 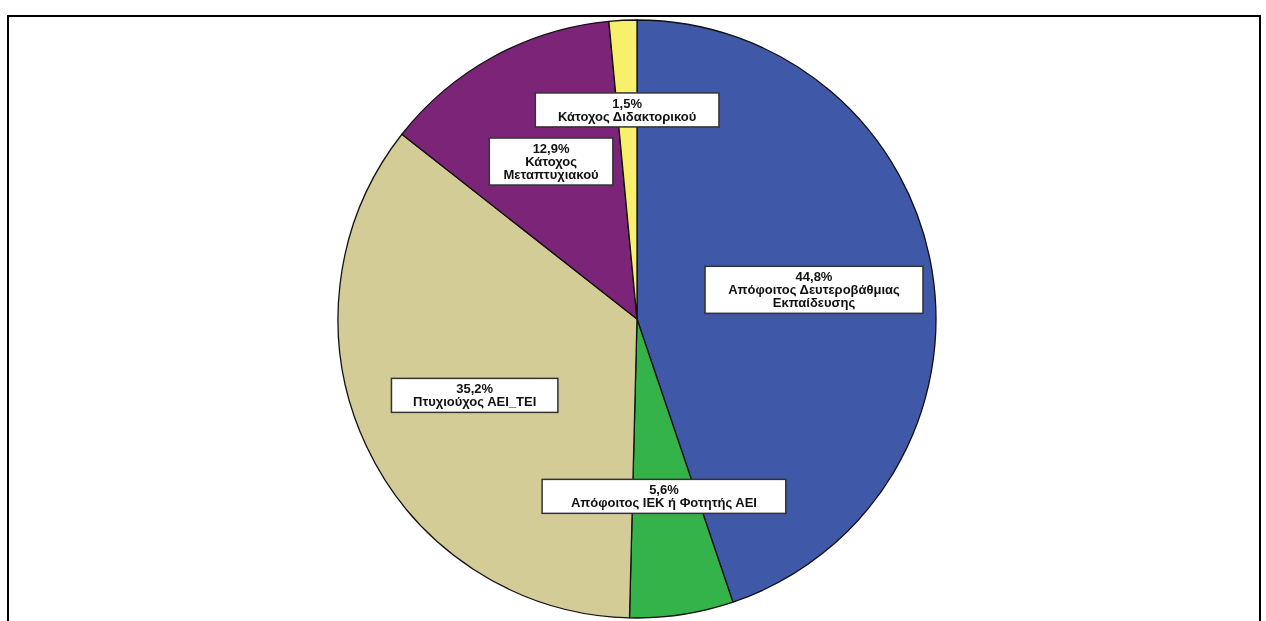 What do you see at coordinates (475, 402) in the screenshot?
I see `slice-label: Πτυχιούχος ΑΕΙ_ΤΕΙ` at bounding box center [475, 402].